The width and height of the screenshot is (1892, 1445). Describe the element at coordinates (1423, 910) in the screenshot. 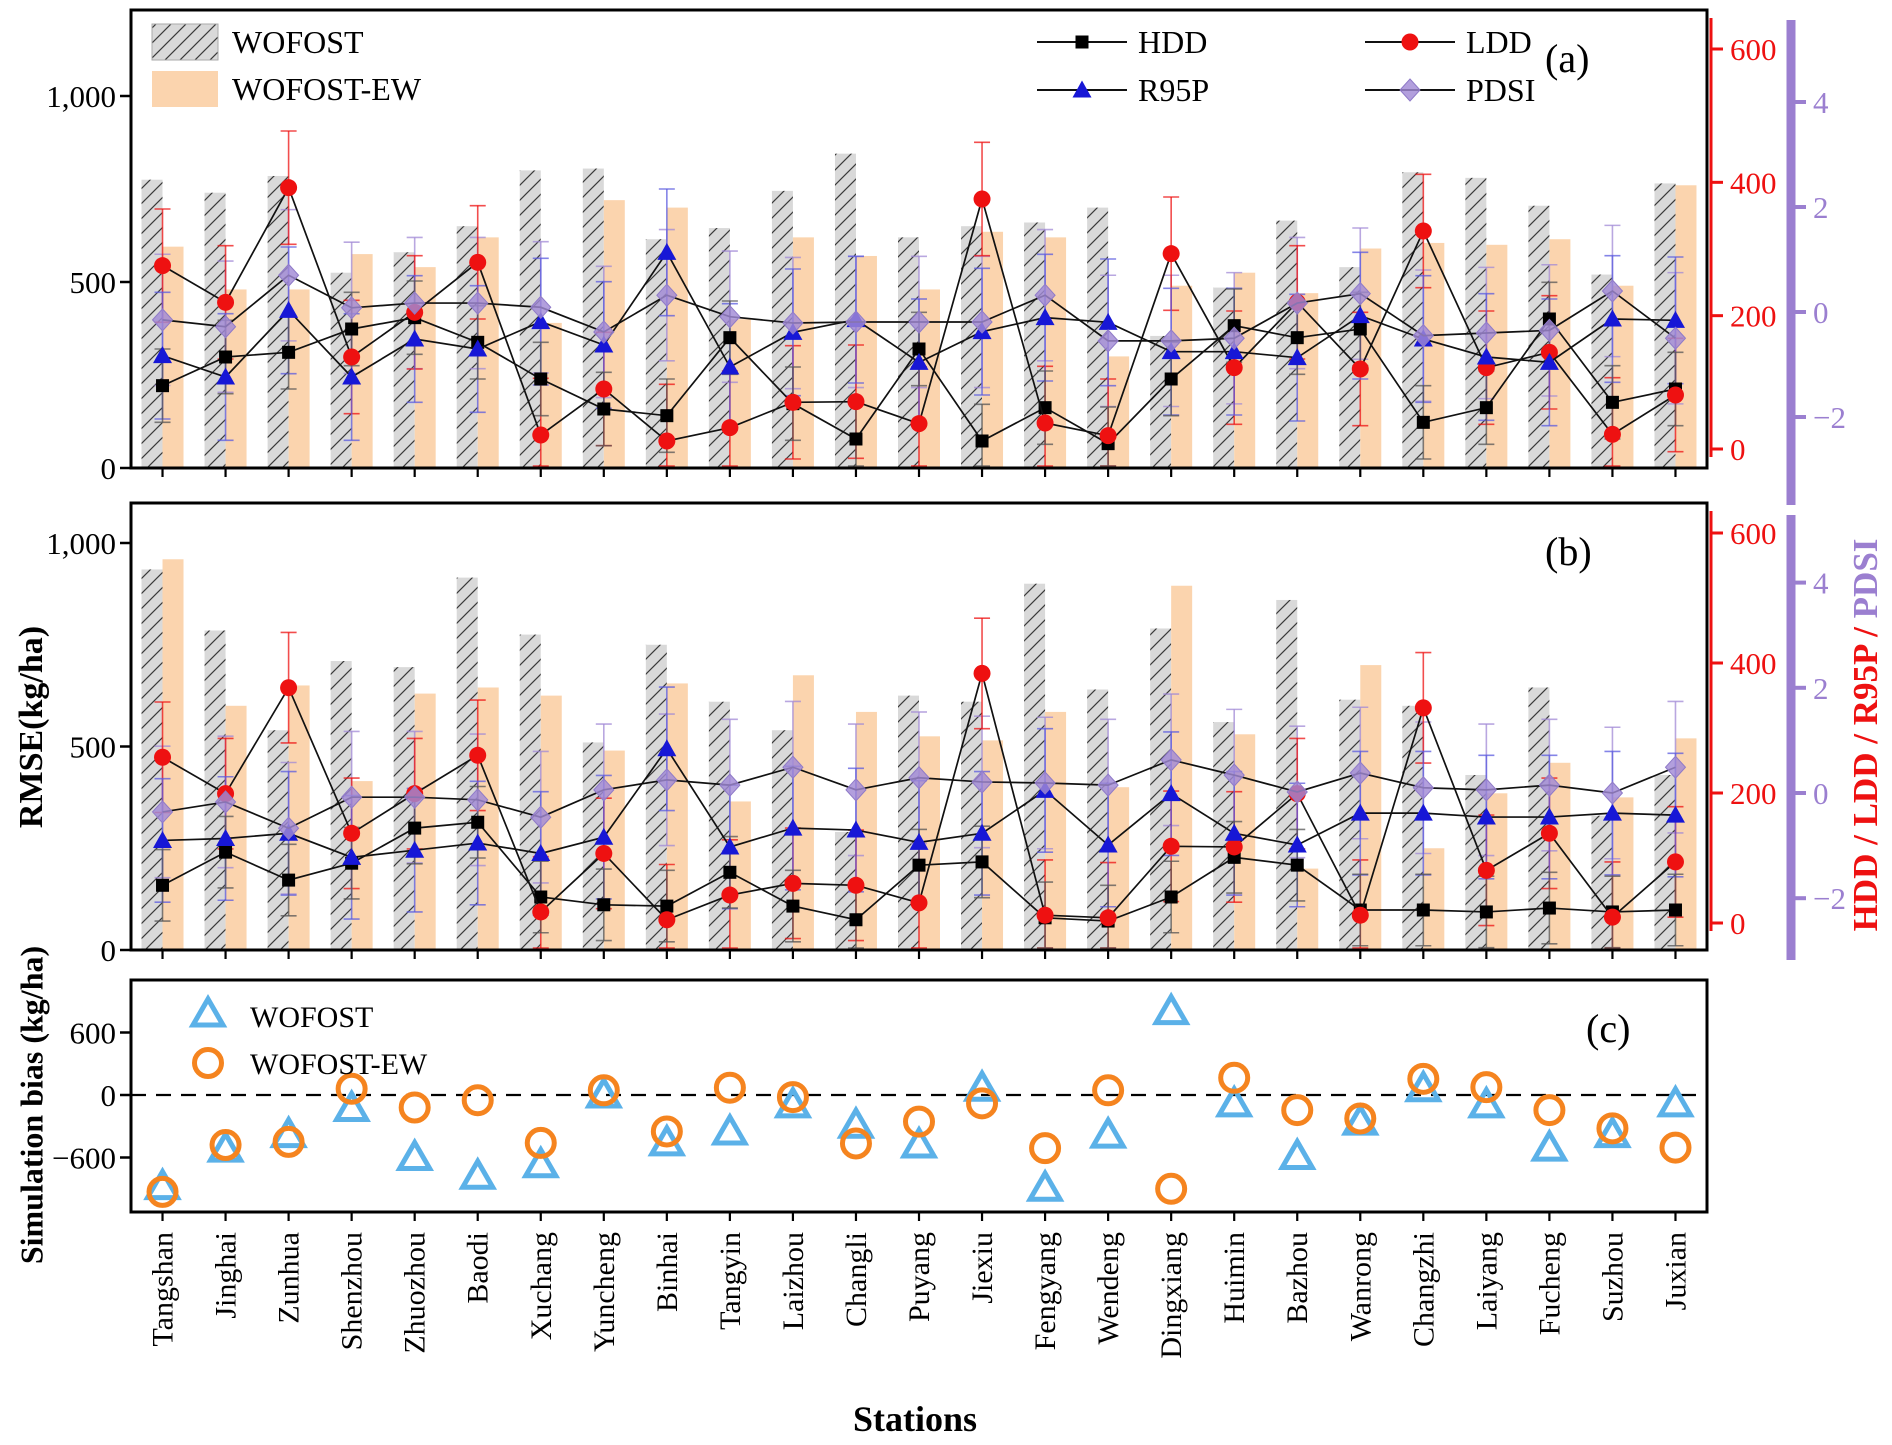

I see `marker-hdd-Changzhi` at that location.